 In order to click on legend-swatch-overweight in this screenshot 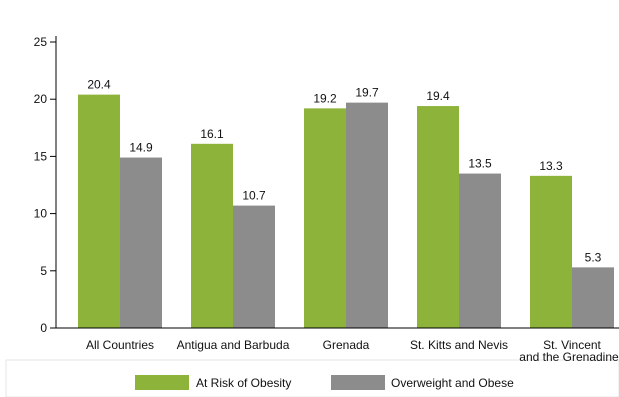, I will do `click(358, 382)`.